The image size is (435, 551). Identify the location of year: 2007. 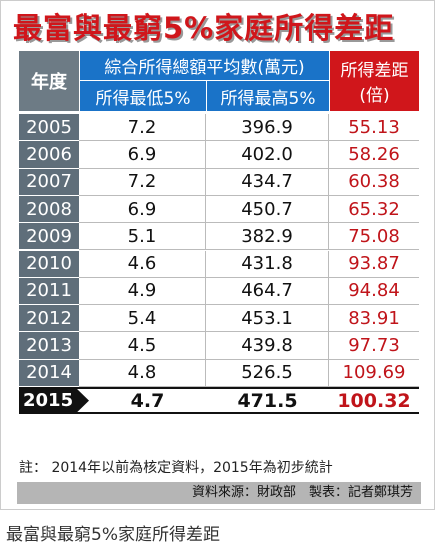
(49, 182).